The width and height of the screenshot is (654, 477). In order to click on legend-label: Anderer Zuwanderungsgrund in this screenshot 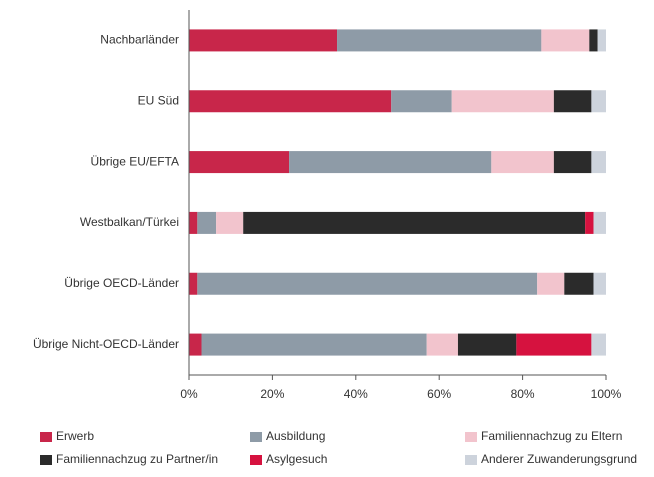, I will do `click(559, 459)`.